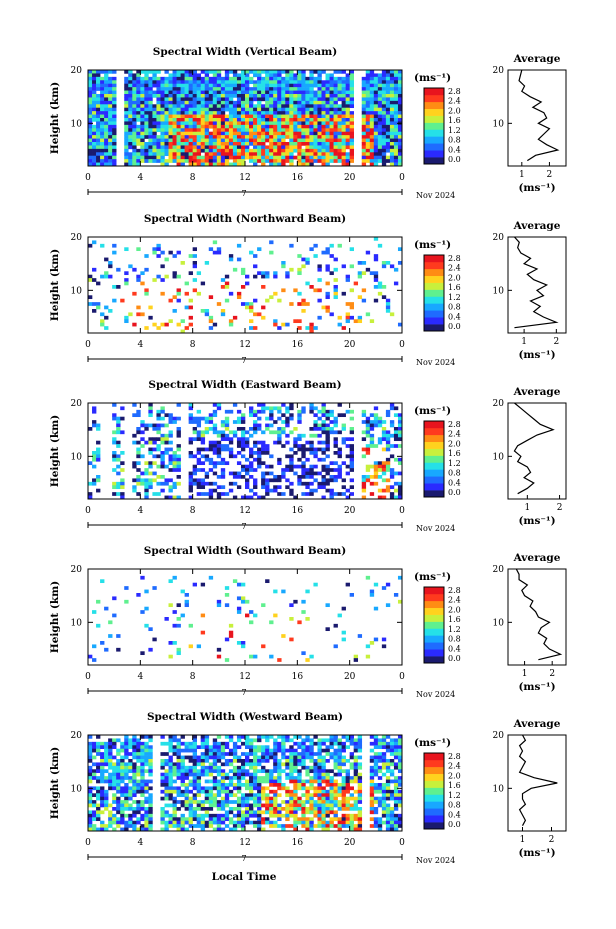  What do you see at coordinates (499, 623) in the screenshot?
I see `avg-y-tick-label: 10` at bounding box center [499, 623].